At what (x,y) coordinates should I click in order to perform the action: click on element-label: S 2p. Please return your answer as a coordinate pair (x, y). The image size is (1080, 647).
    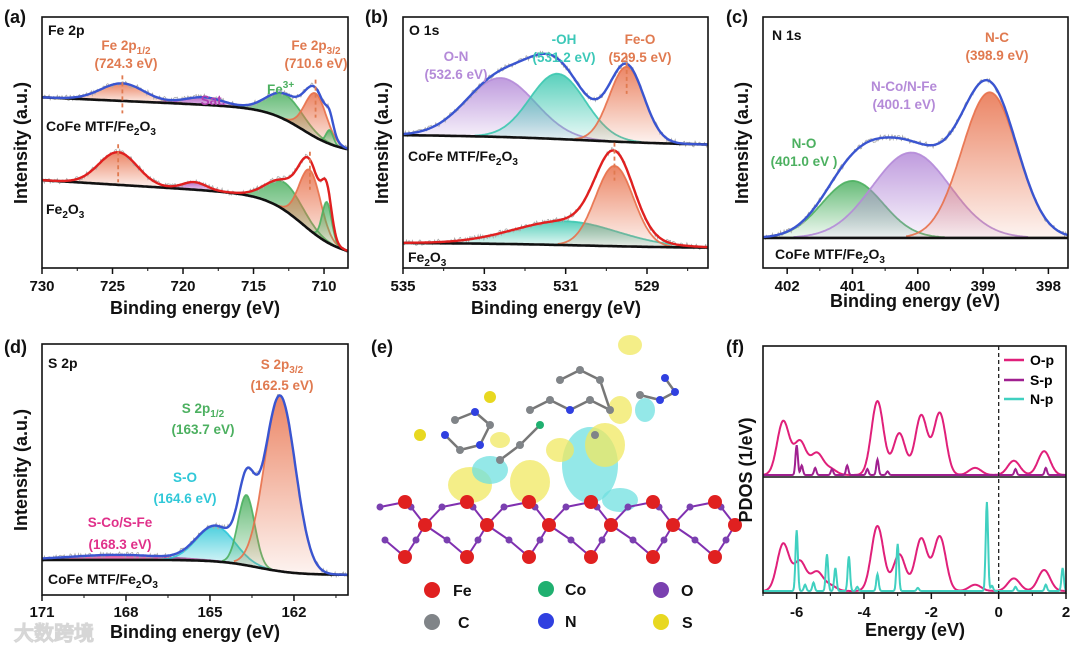
    Looking at the image, I should click on (63, 363).